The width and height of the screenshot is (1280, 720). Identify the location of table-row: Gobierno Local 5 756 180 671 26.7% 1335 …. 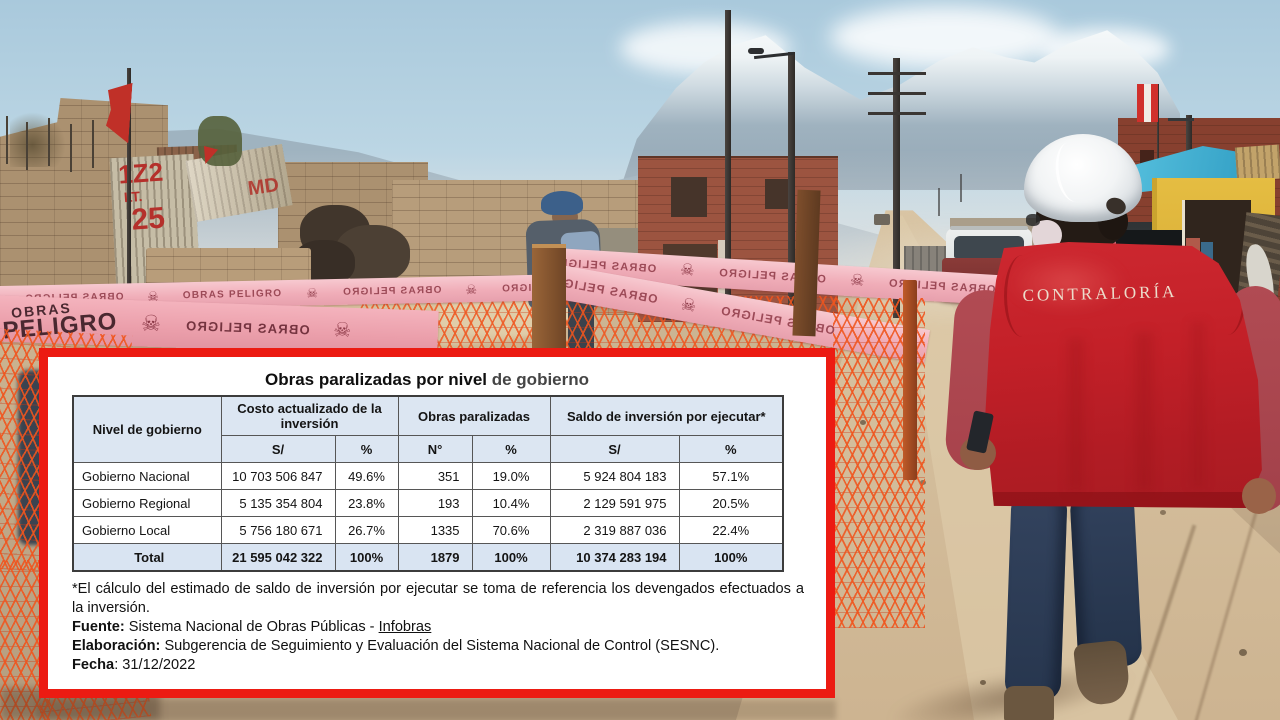
(428, 530).